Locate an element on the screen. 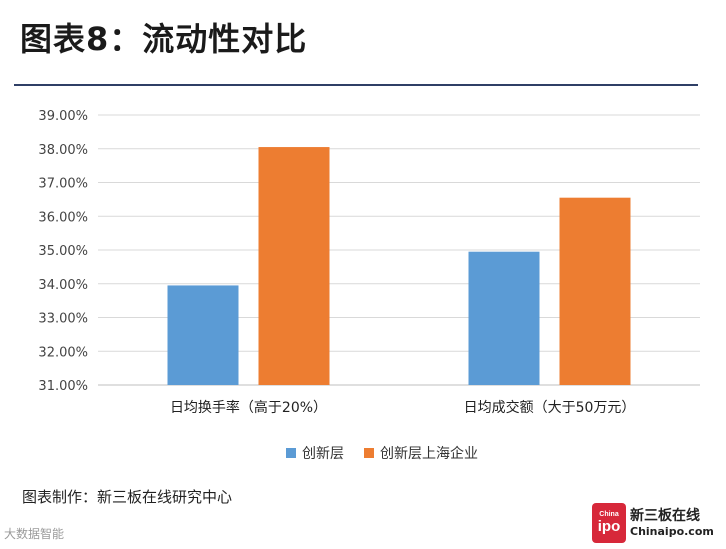 Image resolution: width=726 pixels, height=549 pixels. logo-badge-icon: China ipo is located at coordinates (609, 523).